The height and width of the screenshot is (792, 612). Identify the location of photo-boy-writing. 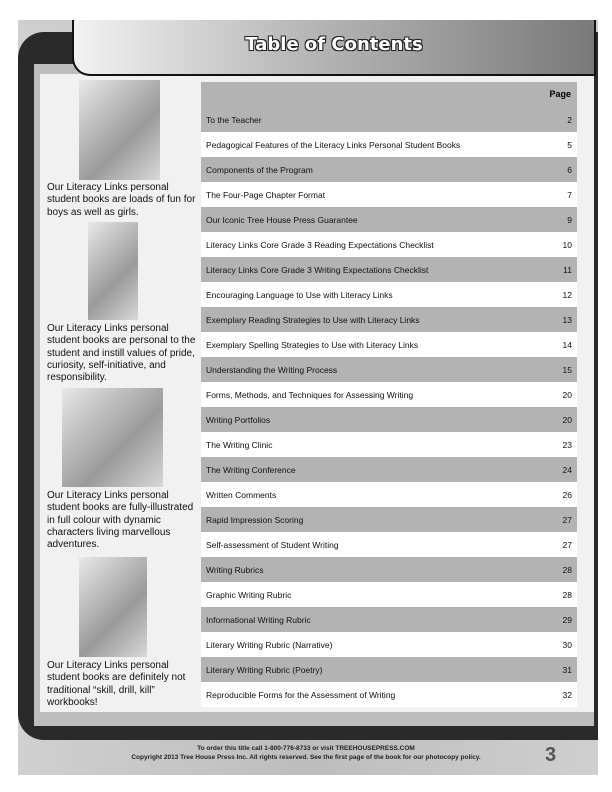
(119, 130).